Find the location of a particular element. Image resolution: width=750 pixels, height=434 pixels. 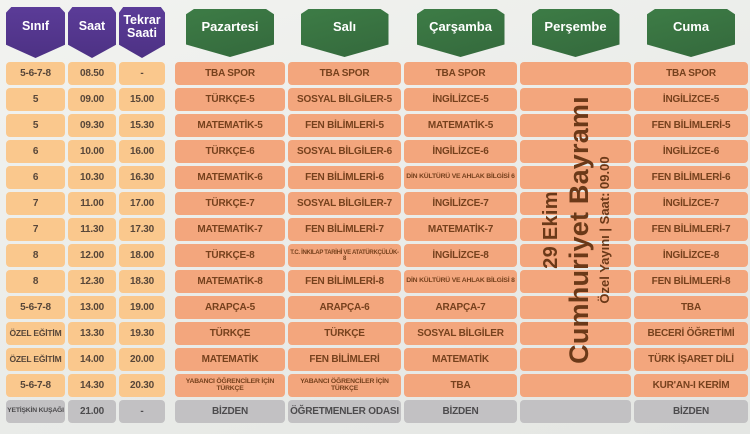

column-header-sali: Salı is located at coordinates (344, 33).